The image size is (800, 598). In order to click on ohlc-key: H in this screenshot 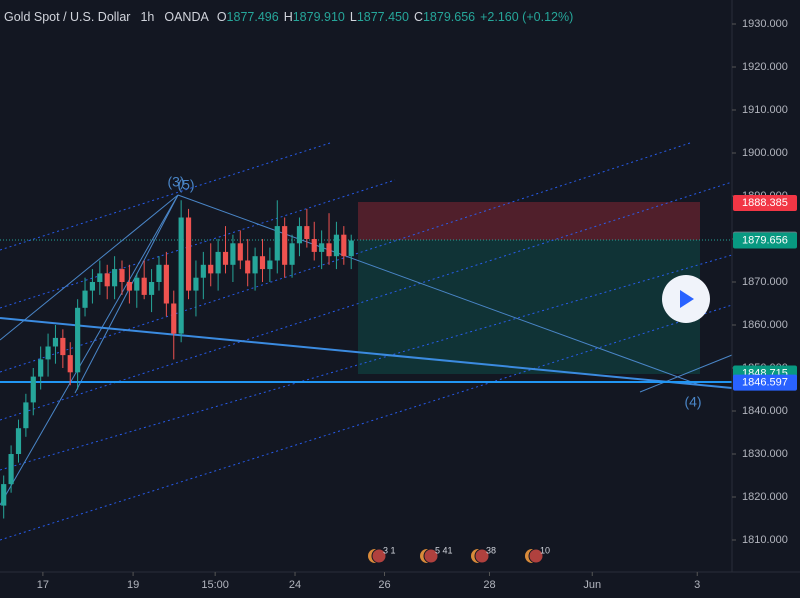, I will do `click(288, 17)`.